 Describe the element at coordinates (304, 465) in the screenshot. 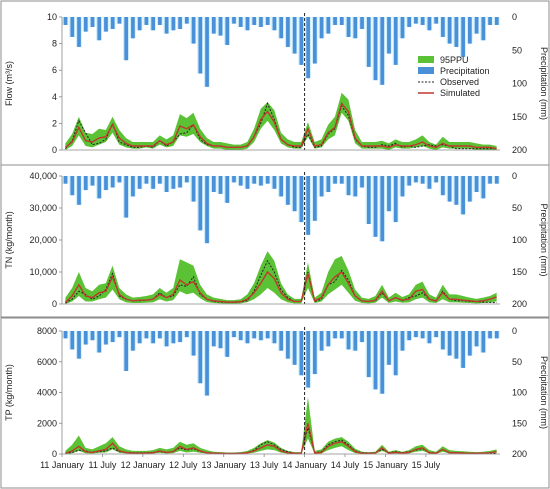

I see `x-tick-label: 14 January` at that location.